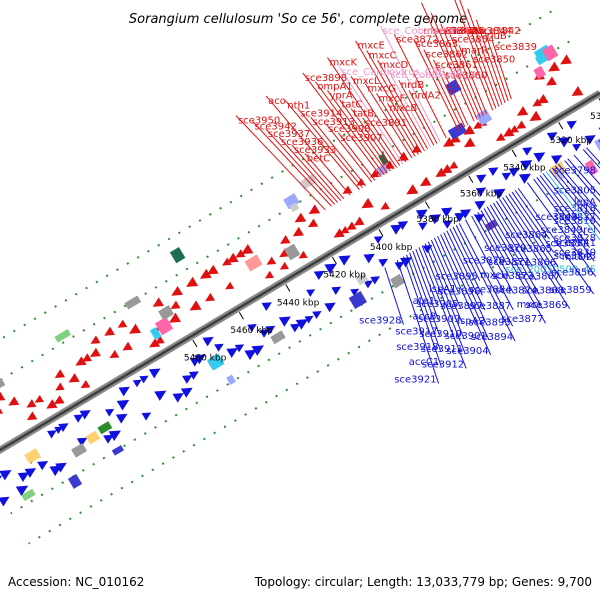 This screenshot has height=600, width=600. Describe the element at coordinates (391, 248) in the screenshot. I see `tick-label: 5400 kbp` at that location.